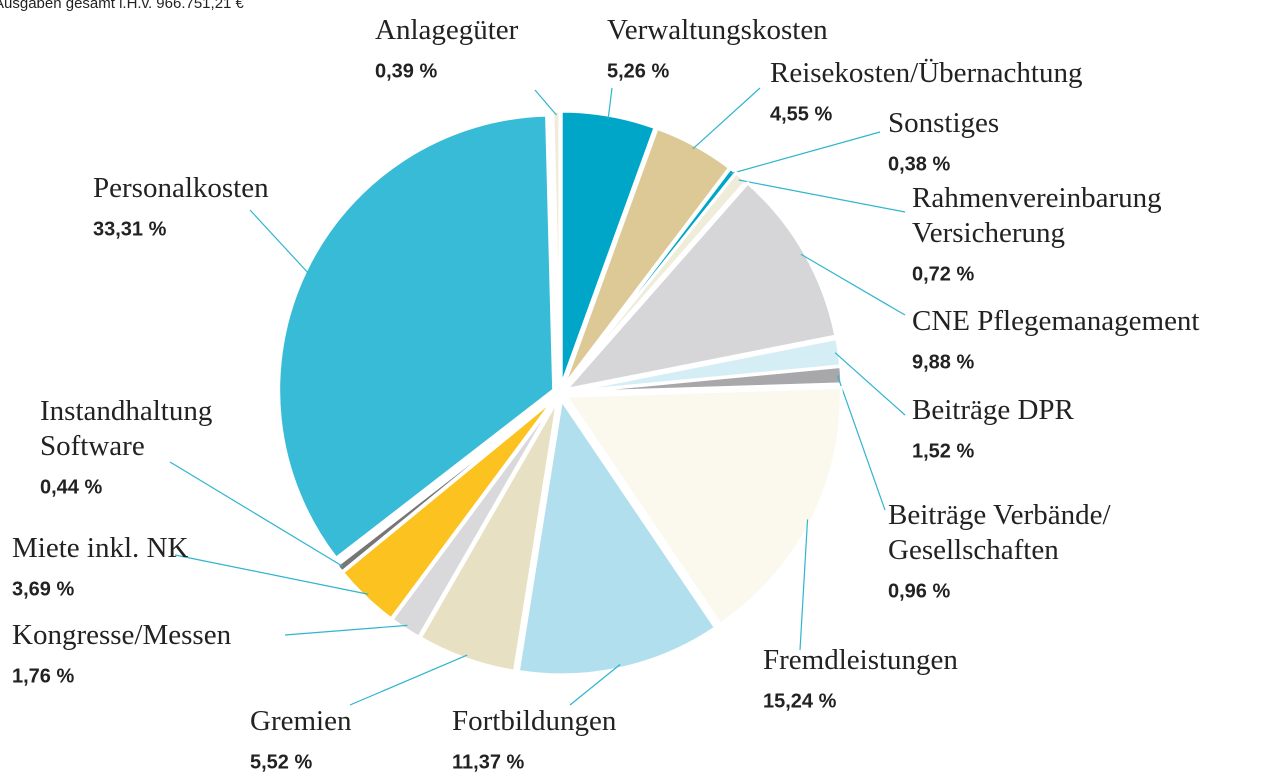 Image resolution: width=1279 pixels, height=776 pixels. Describe the element at coordinates (130, 229) in the screenshot. I see `value-label: 33,31 %` at that location.